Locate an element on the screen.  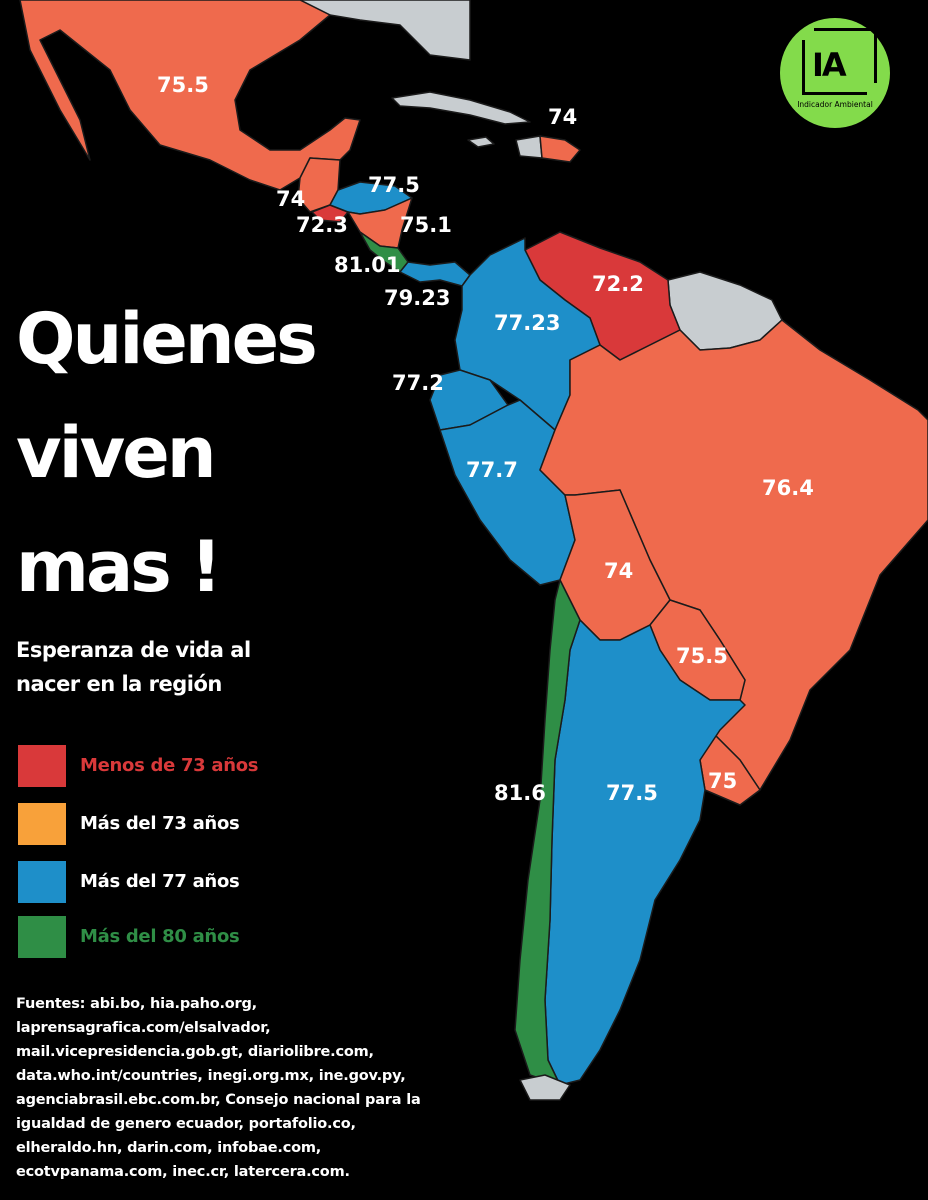
country-panama is located at coordinates (435, 274).